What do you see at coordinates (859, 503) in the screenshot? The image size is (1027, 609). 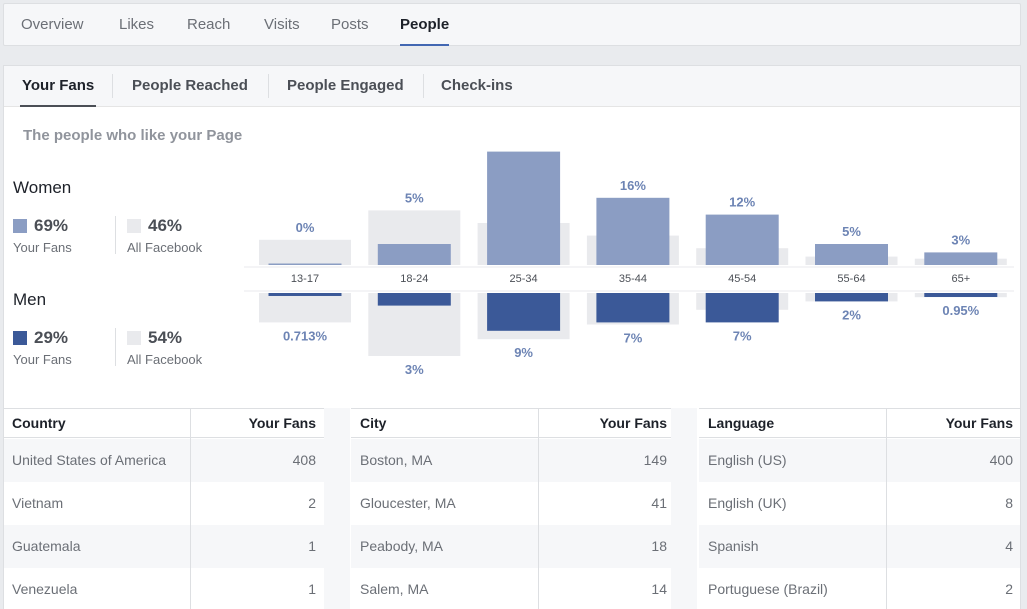 I see `table-row: English (UK) 8` at bounding box center [859, 503].